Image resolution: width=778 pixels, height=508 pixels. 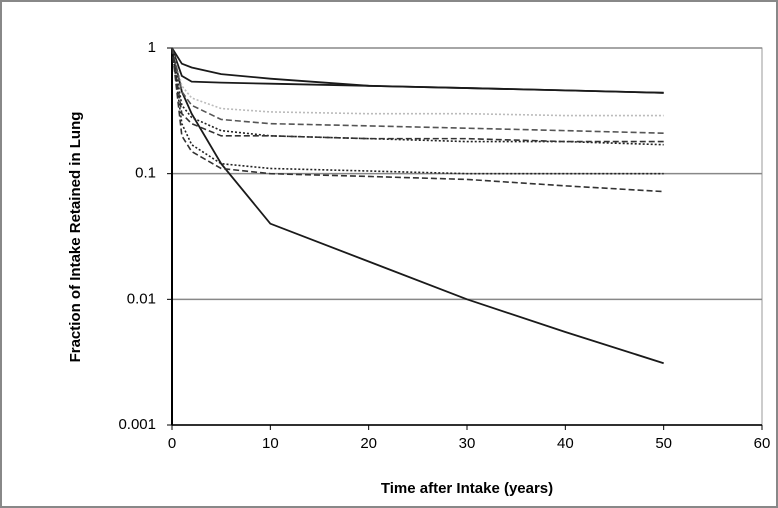 I want to click on x-tick-label: 40, so click(x=565, y=443).